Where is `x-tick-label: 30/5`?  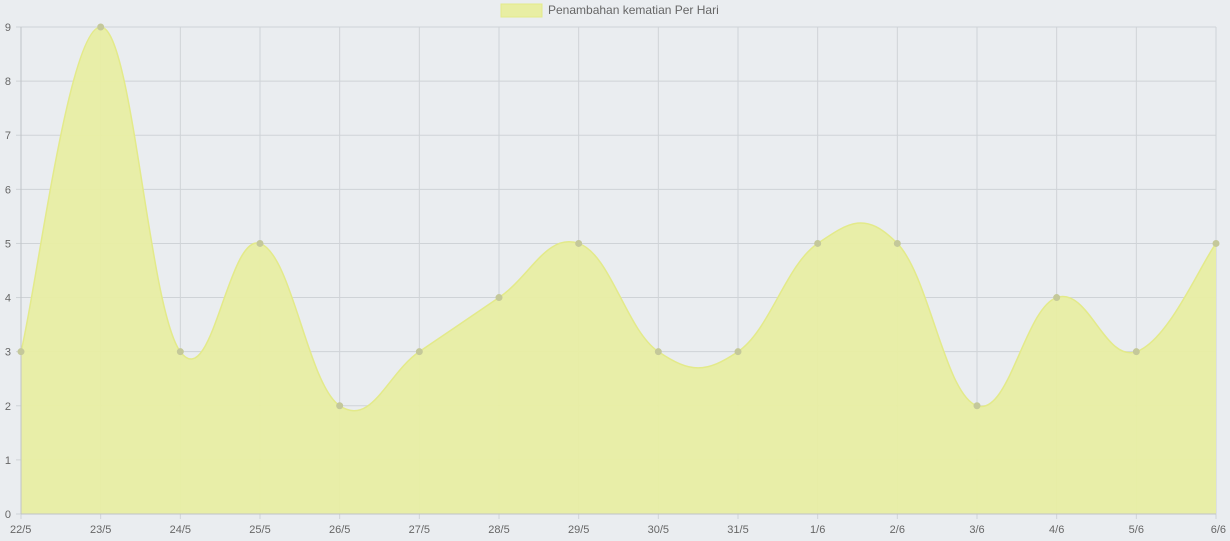
x-tick-label: 30/5 is located at coordinates (658, 530).